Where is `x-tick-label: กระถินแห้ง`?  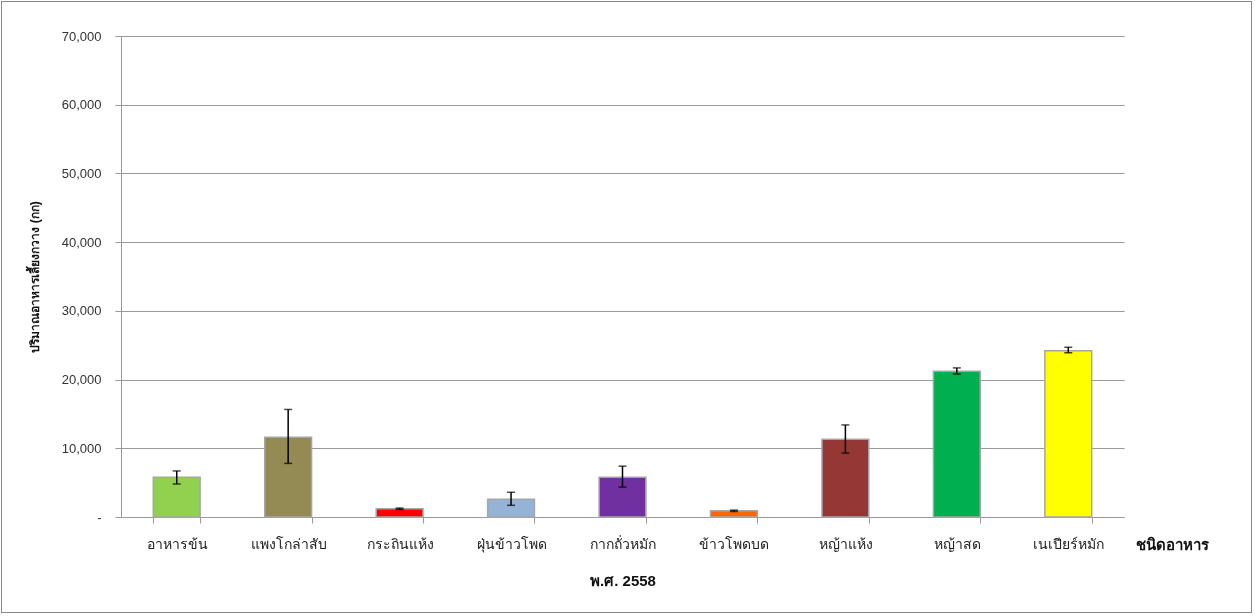 x-tick-label: กระถินแห้ง is located at coordinates (400, 543).